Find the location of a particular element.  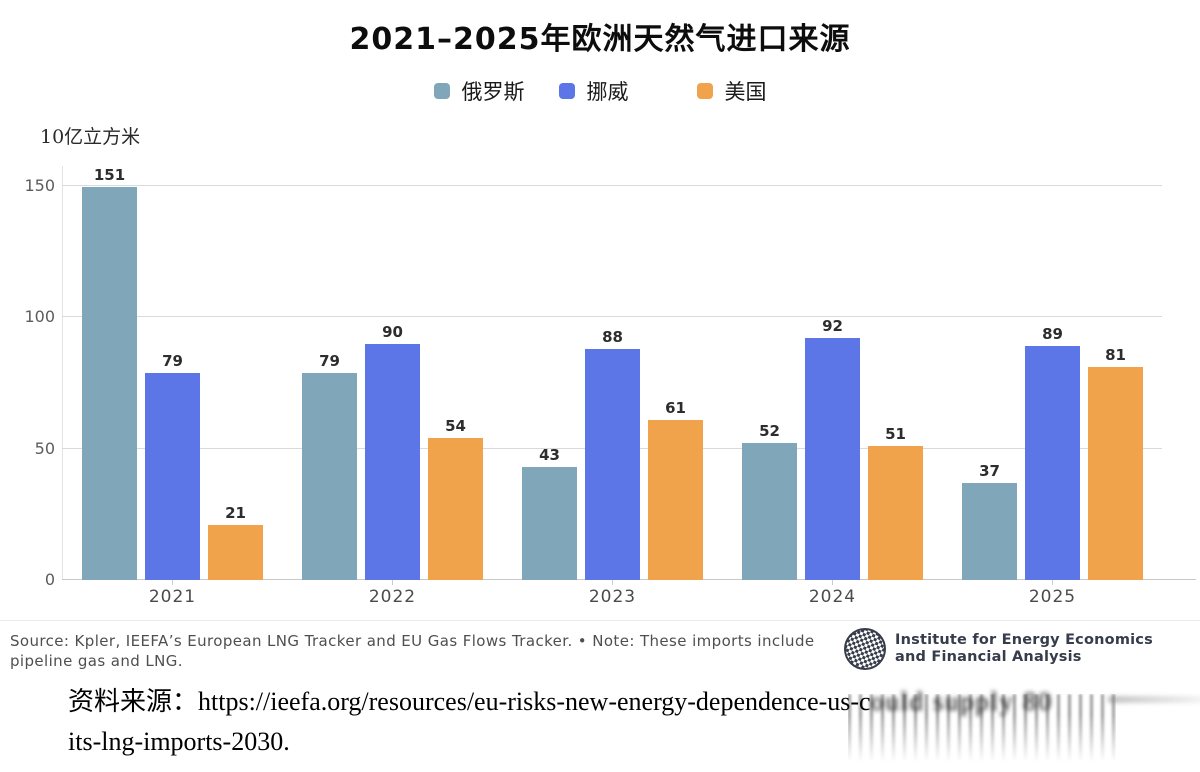

bar-norway-2025 is located at coordinates (1052, 463).